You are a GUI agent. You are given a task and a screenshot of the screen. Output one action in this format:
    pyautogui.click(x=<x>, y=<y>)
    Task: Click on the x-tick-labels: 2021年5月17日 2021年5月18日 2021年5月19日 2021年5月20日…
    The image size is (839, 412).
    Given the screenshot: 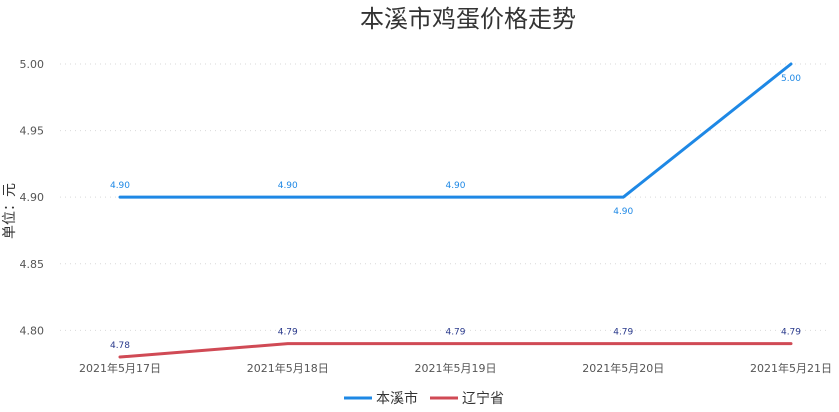 What is the action you would take?
    pyautogui.click(x=455, y=368)
    